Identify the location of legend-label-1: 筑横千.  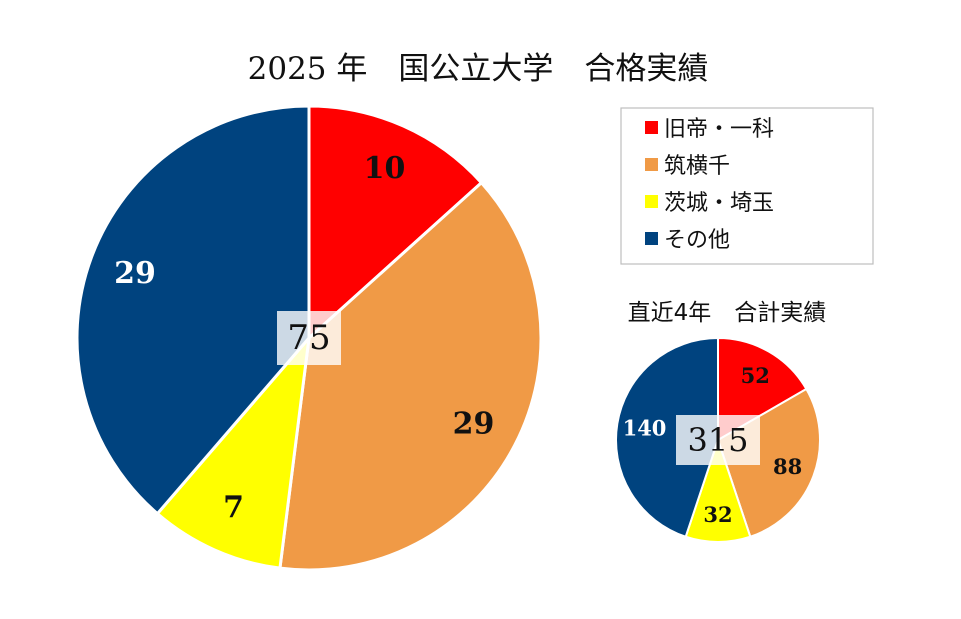
(697, 166).